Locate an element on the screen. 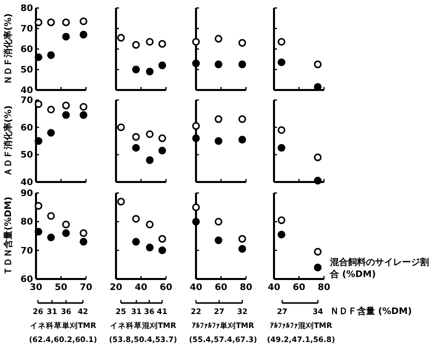 The height and width of the screenshot is (348, 437). x-axis-title: 混合飼料のサイレージ割合 (%DM) is located at coordinates (380, 269).